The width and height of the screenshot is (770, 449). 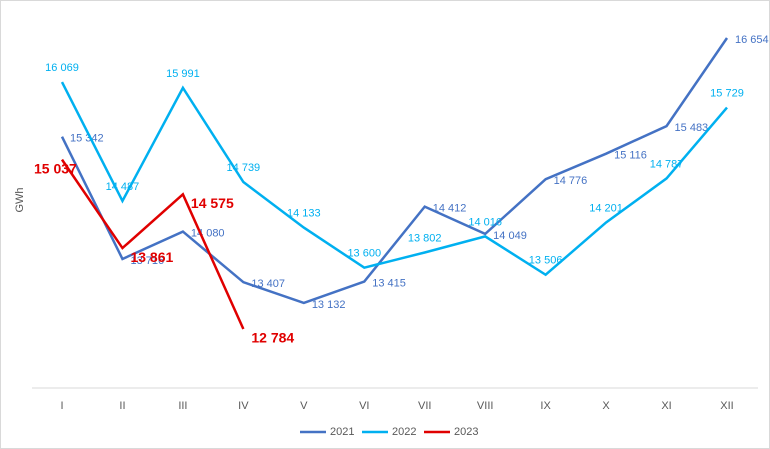 What do you see at coordinates (571, 181) in the screenshot?
I see `data-label: 14 776` at bounding box center [571, 181].